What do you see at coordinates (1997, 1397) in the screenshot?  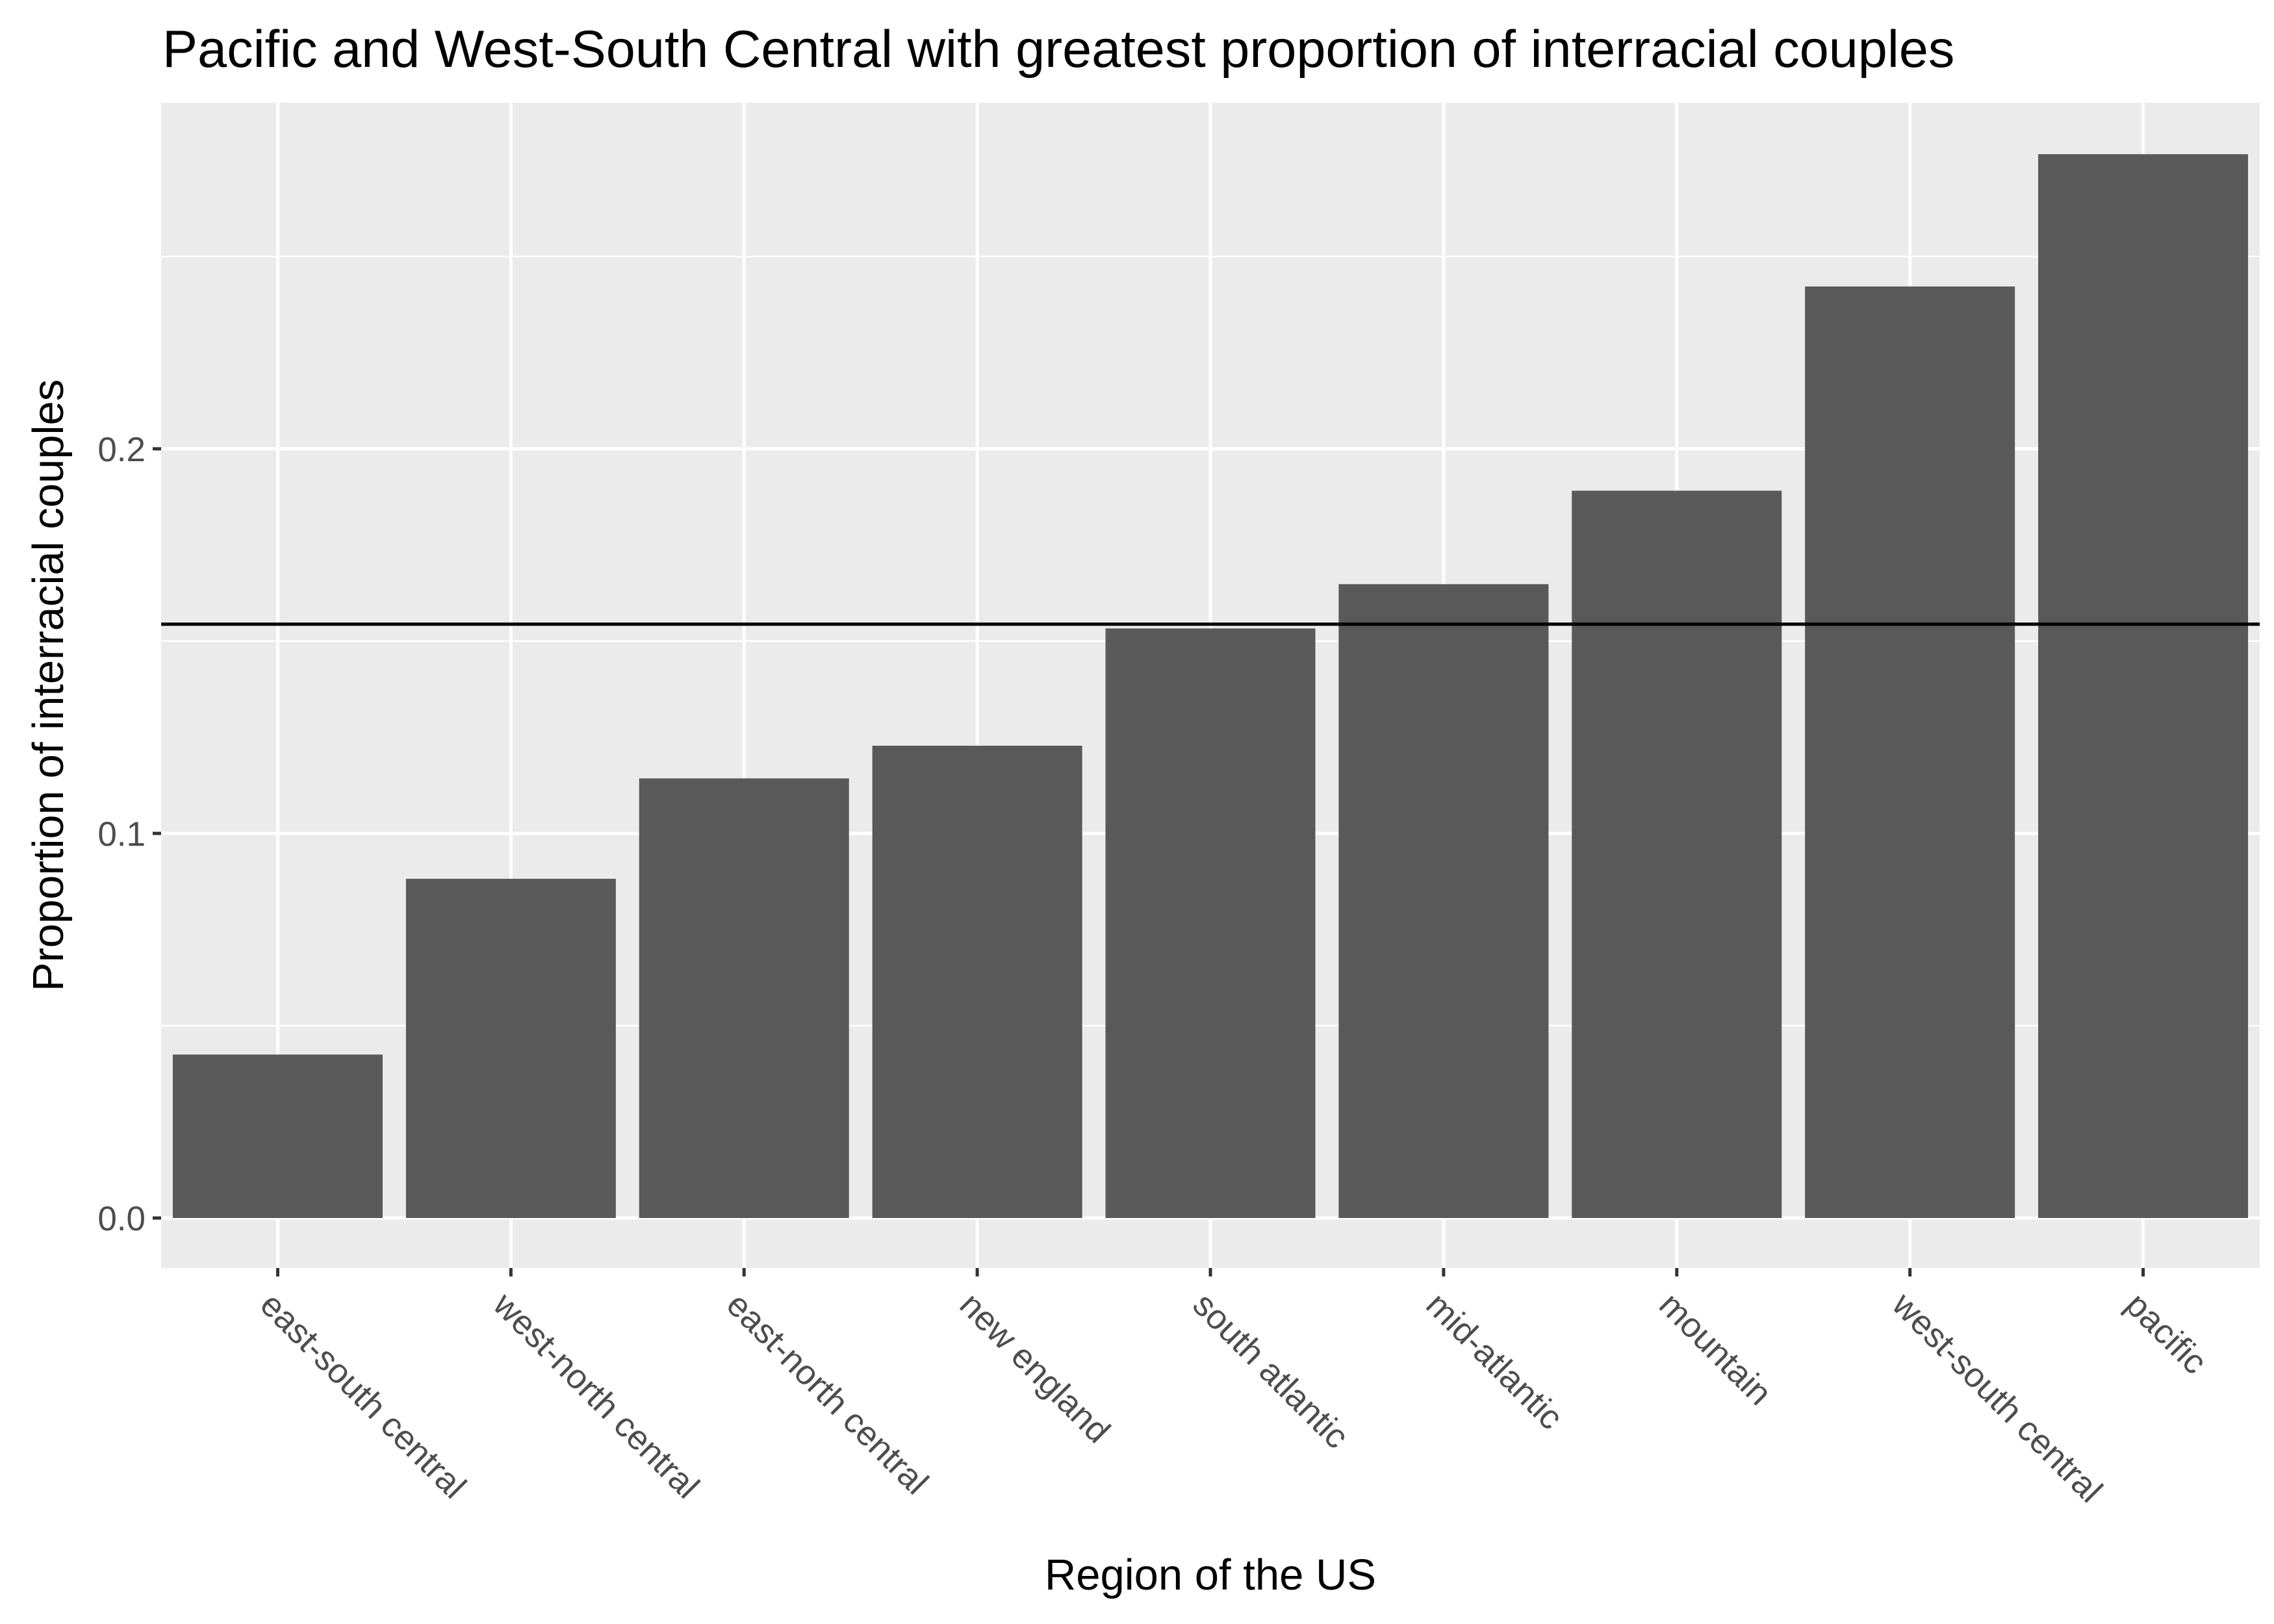 I see `x-tick-label: west-south central` at bounding box center [1997, 1397].